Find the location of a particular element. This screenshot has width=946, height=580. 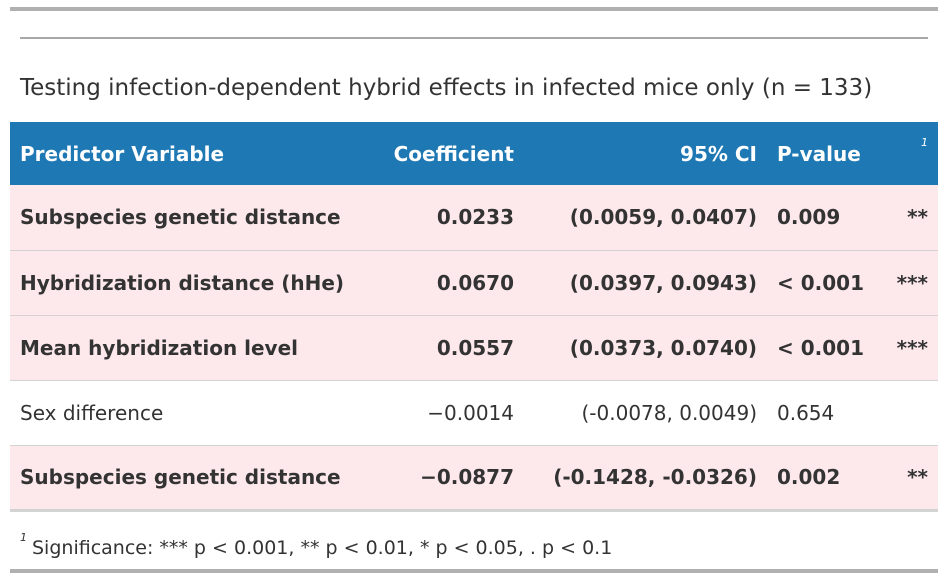

table-bottom-border is located at coordinates (474, 571).